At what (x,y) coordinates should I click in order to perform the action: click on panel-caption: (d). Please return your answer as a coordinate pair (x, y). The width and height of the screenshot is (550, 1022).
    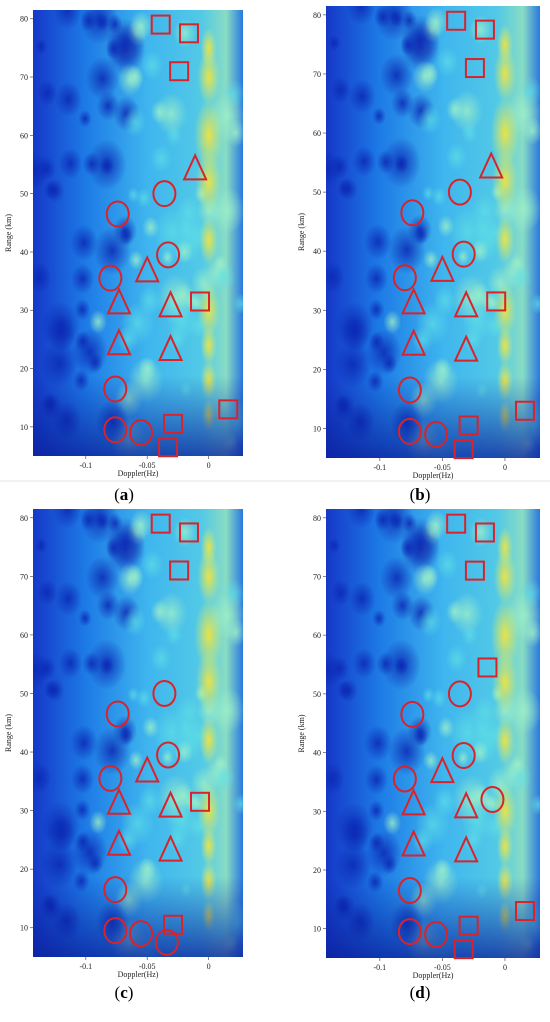
    Looking at the image, I should click on (420, 992).